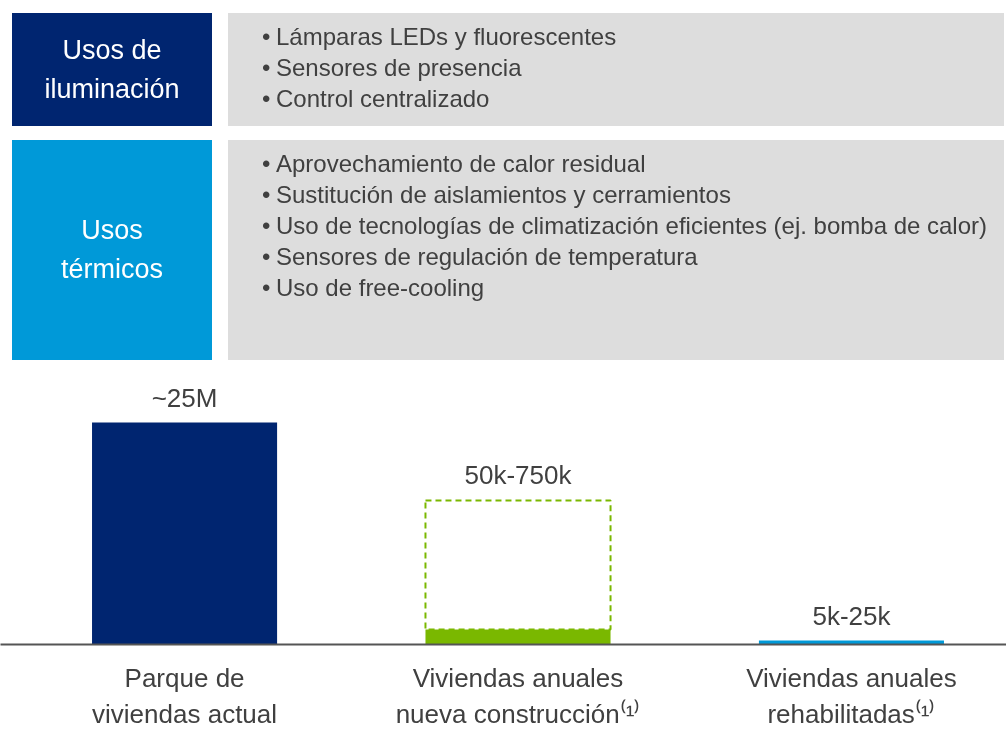 The height and width of the screenshot is (731, 1006). Describe the element at coordinates (518, 475) in the screenshot. I see `text: 50k-750k` at that location.